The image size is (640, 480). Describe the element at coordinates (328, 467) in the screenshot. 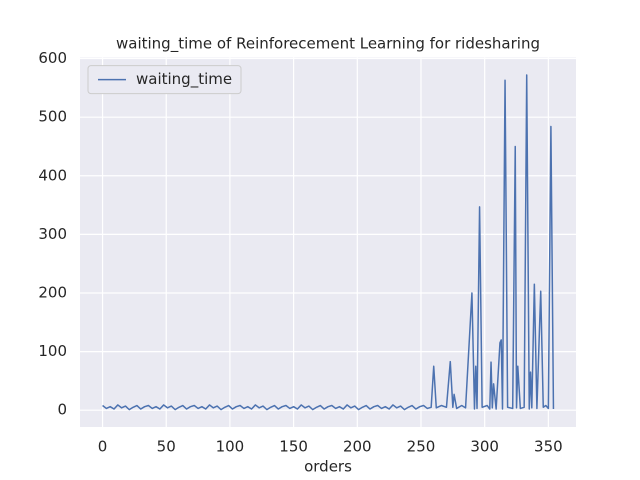

I see `x-axis-label: orders` at that location.